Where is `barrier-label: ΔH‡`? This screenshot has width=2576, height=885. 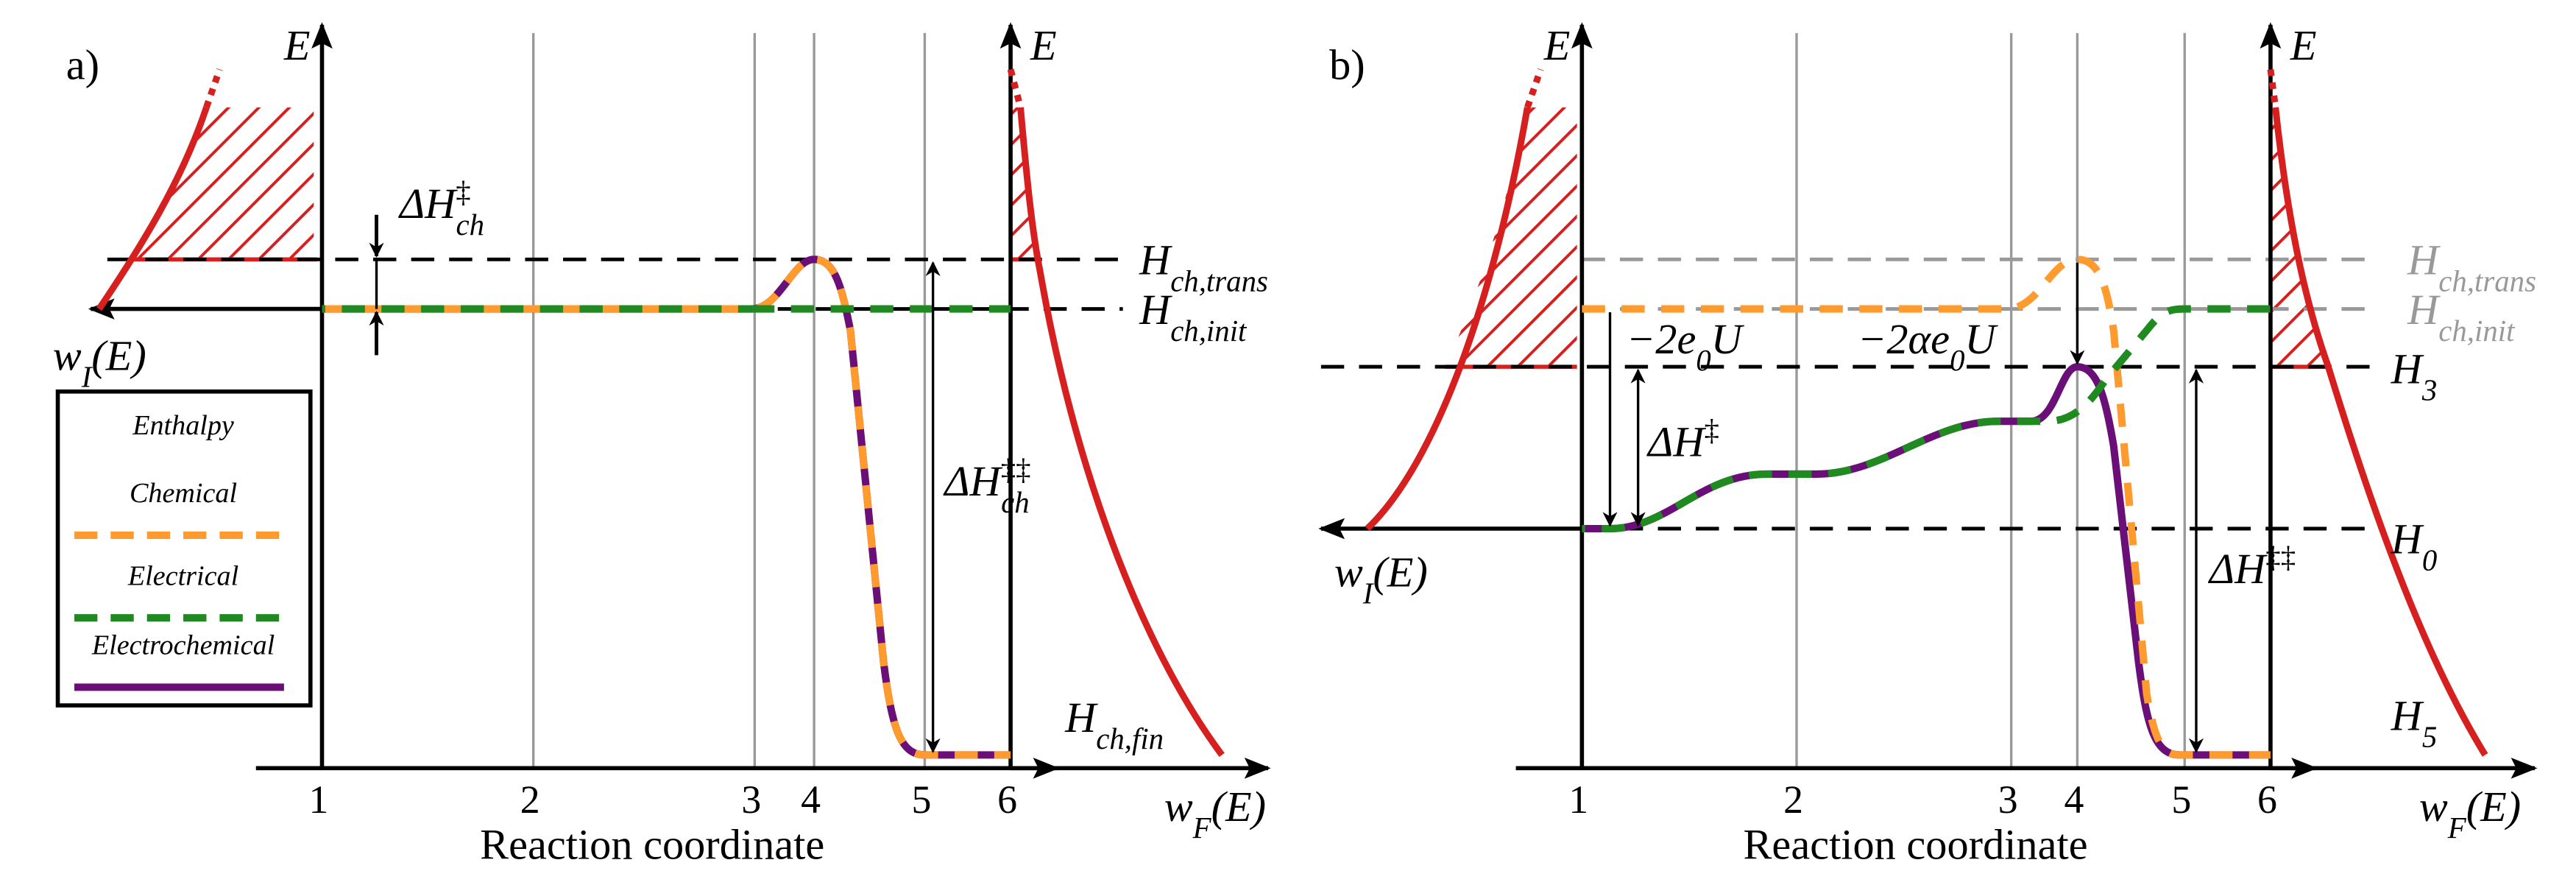
barrier-label: ΔH‡ is located at coordinates (1683, 439).